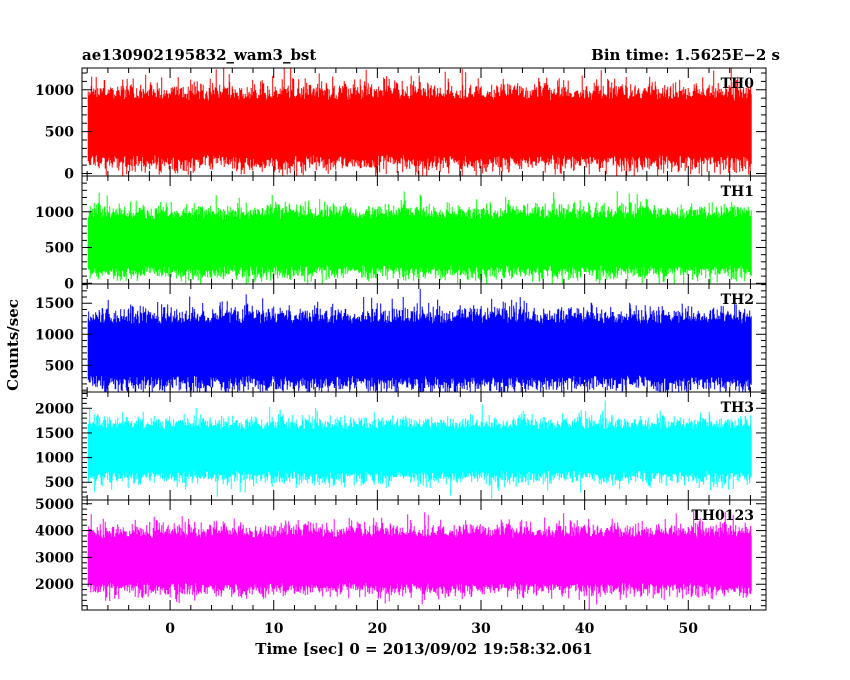 The image size is (850, 680). Describe the element at coordinates (738, 84) in the screenshot. I see `panel-label-th0: TH0` at that location.